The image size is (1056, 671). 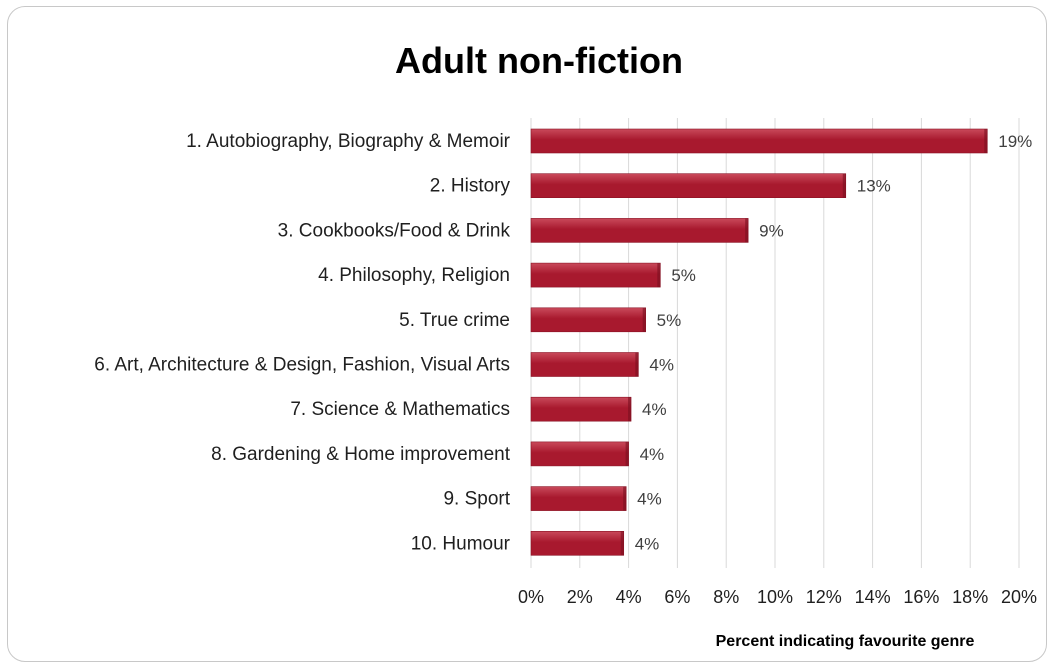 What do you see at coordinates (629, 597) in the screenshot?
I see `x-tick-label: 4%` at bounding box center [629, 597].